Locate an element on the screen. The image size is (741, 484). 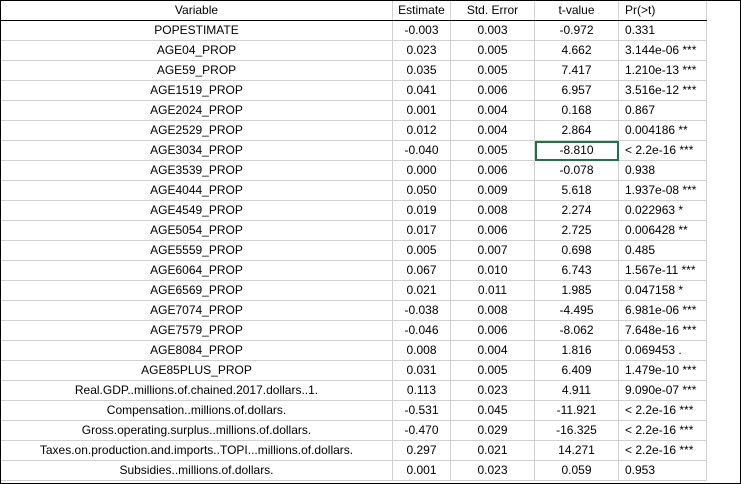
cell-t-value: 2.864 is located at coordinates (576, 130).